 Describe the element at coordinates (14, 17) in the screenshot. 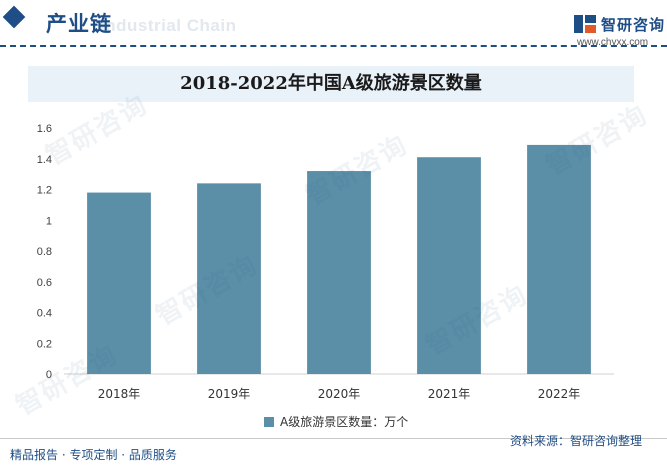

I see `diamond-icon` at that location.